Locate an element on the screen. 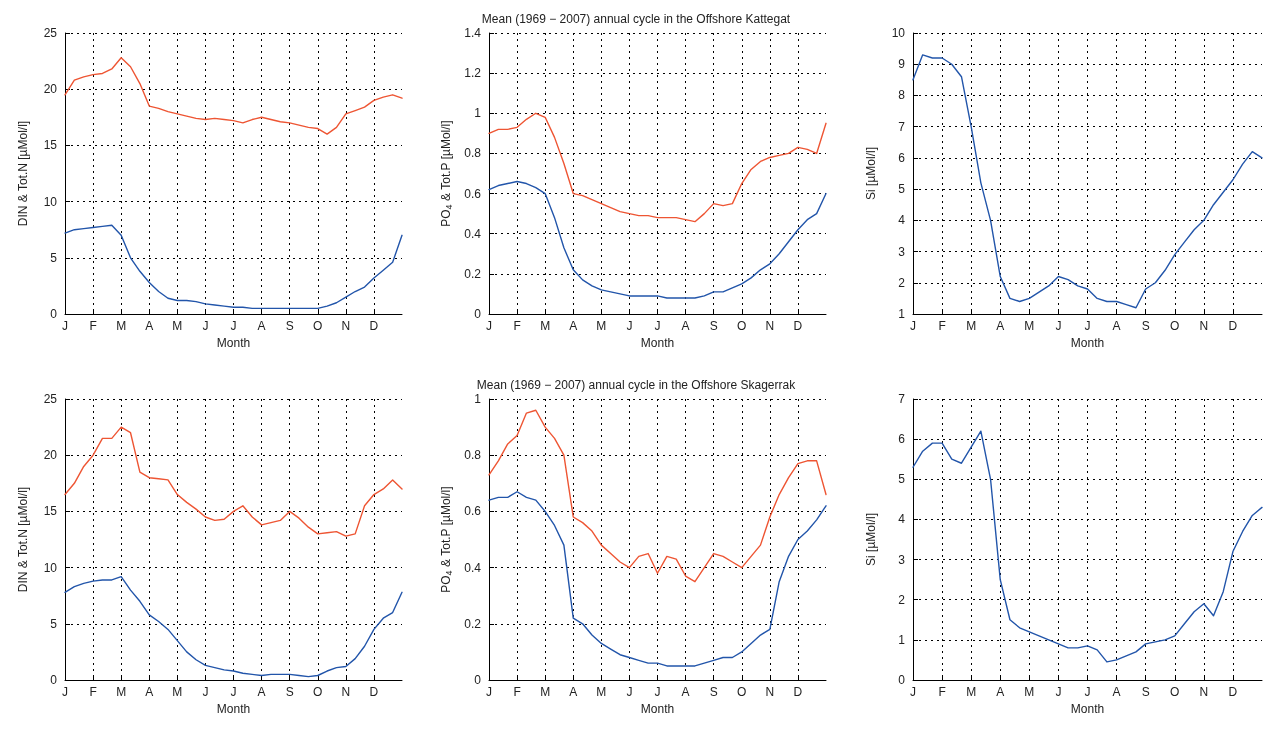 This screenshot has width=1272, height=733. y-tick-label: 0.6 is located at coordinates (473, 511).